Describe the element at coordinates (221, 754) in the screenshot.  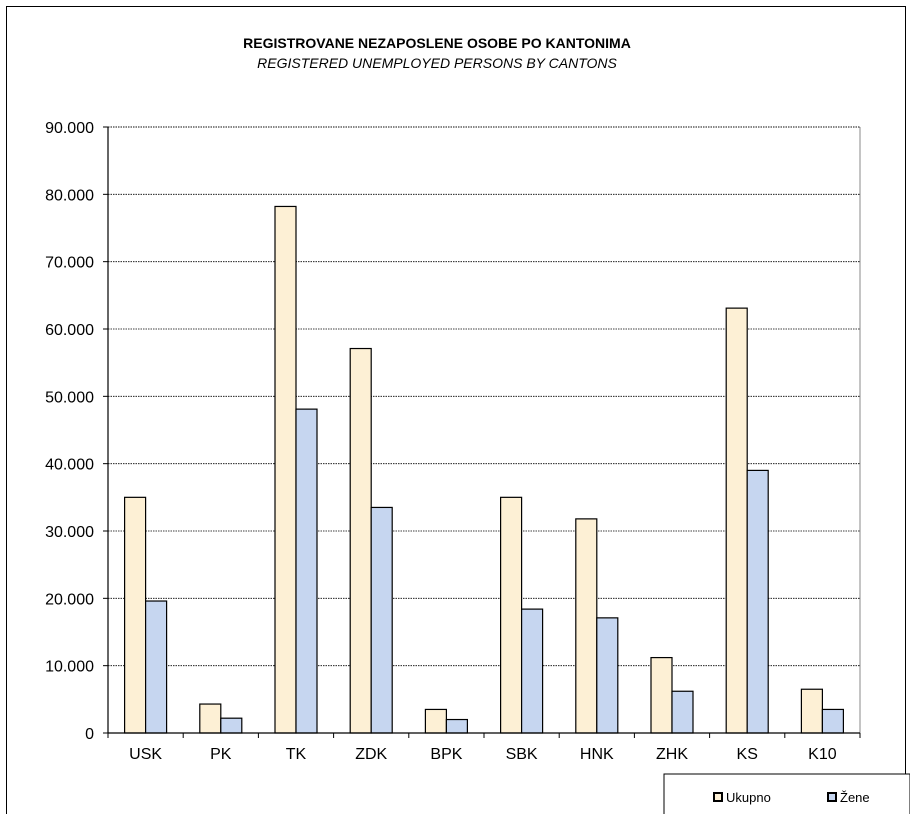
I see `x-tick-label: PK` at that location.